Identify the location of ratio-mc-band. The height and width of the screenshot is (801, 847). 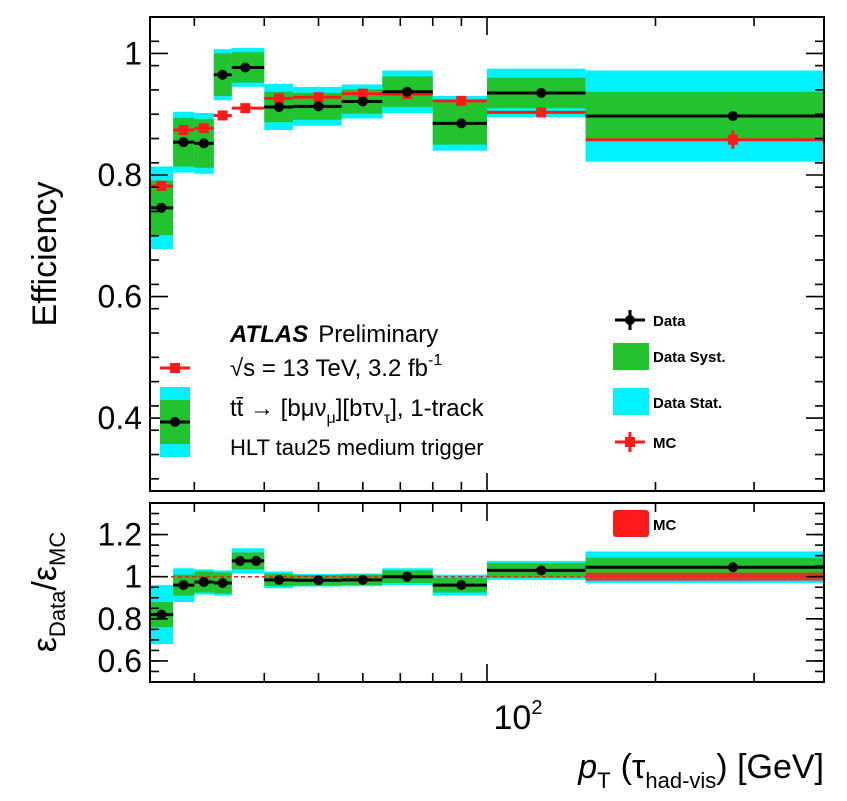
(704, 576).